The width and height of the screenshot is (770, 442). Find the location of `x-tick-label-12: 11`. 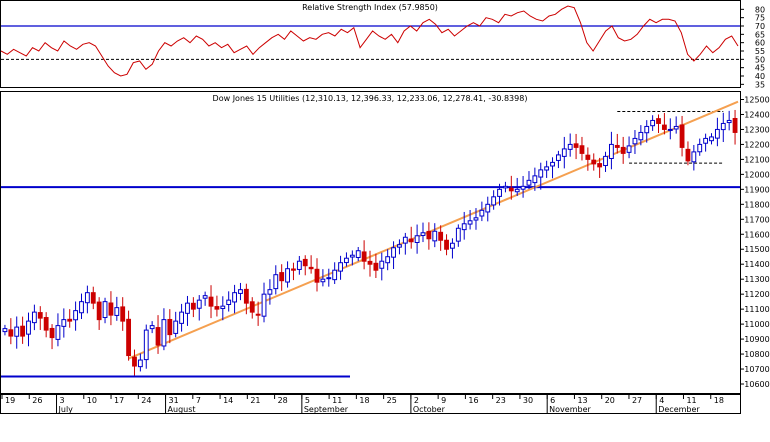

x-tick-label-12: 11 is located at coordinates (337, 400).